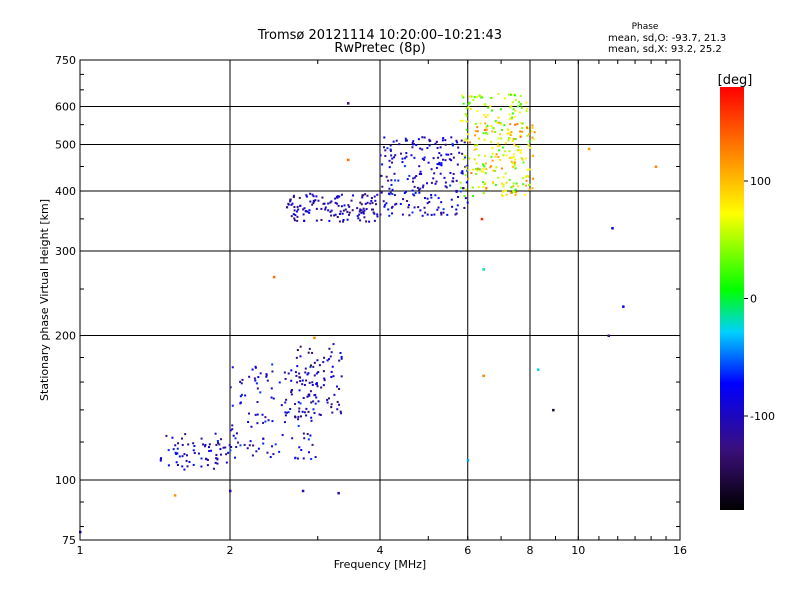 The width and height of the screenshot is (800, 600). I want to click on y-tick-label: 300, so click(65, 251).